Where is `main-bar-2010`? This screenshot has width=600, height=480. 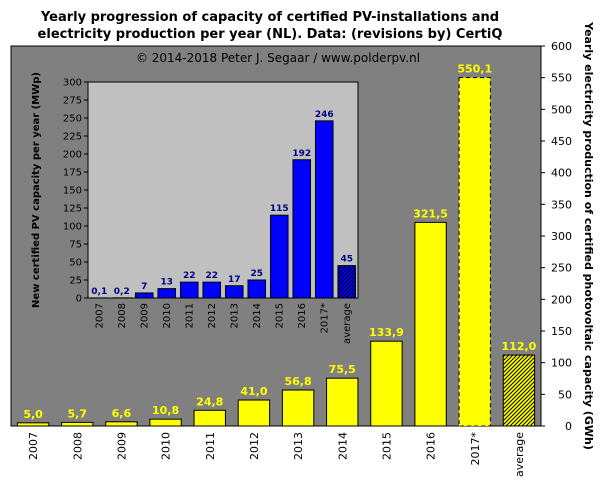
main-bar-2010 is located at coordinates (165, 422).